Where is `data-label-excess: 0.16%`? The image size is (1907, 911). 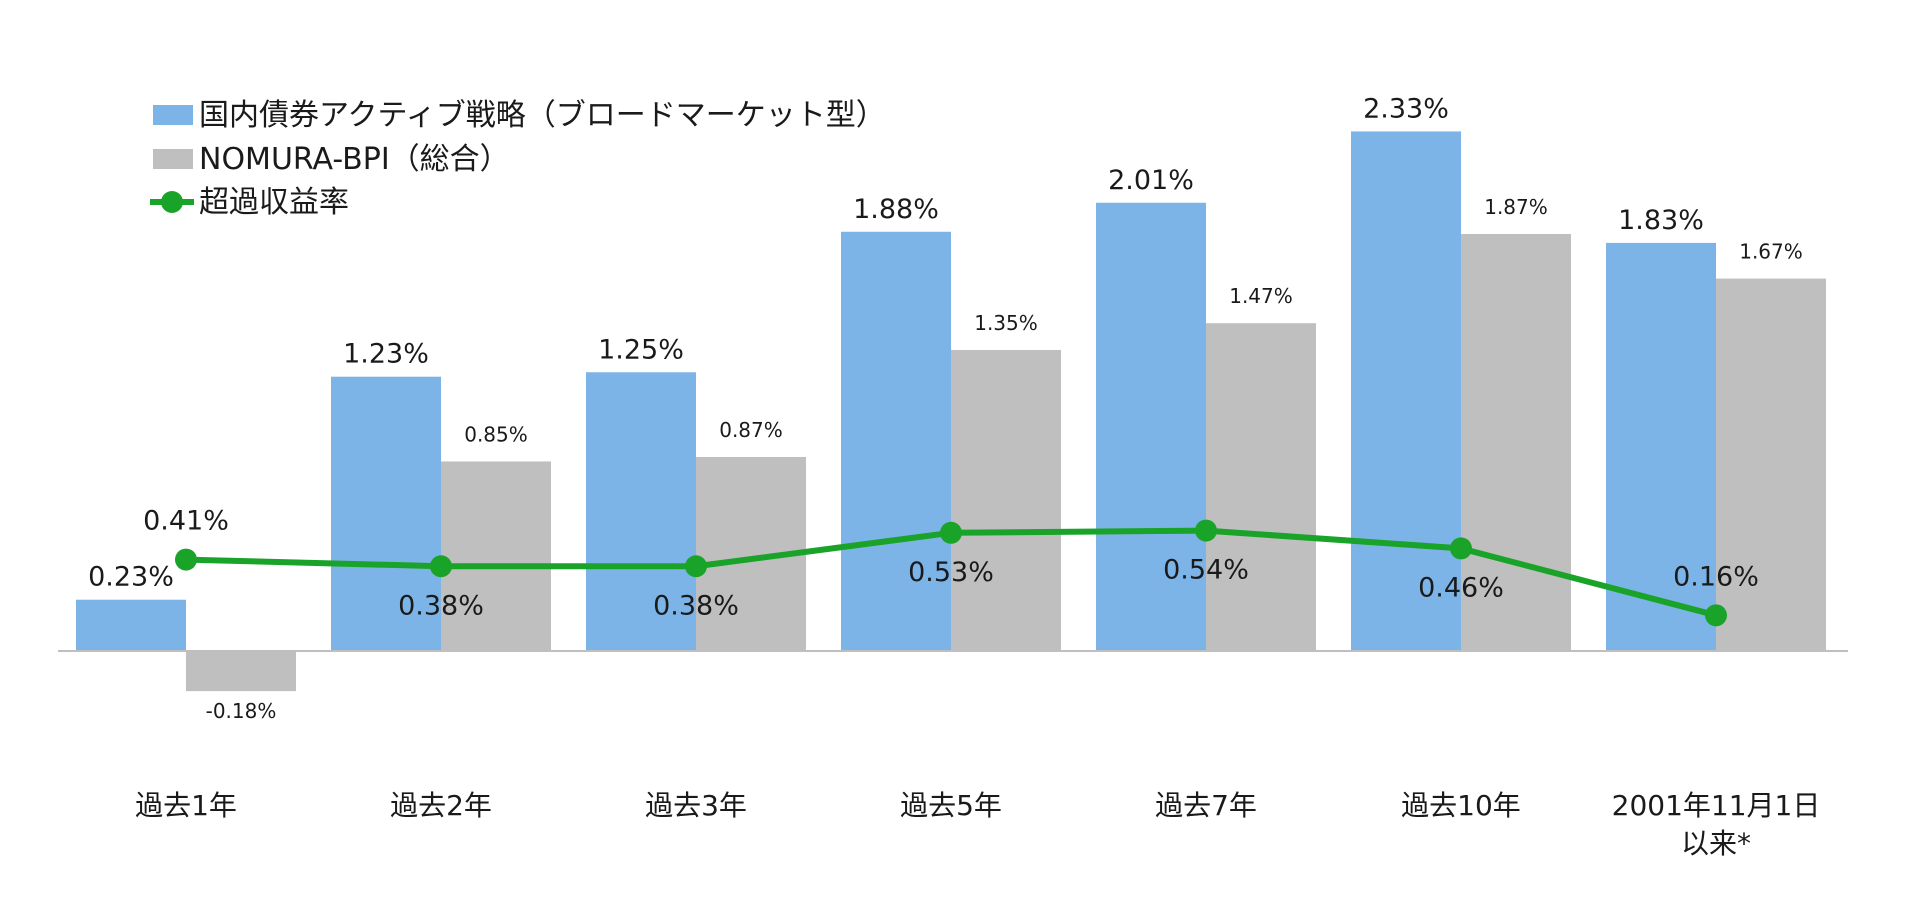 data-label-excess: 0.16% is located at coordinates (1716, 576).